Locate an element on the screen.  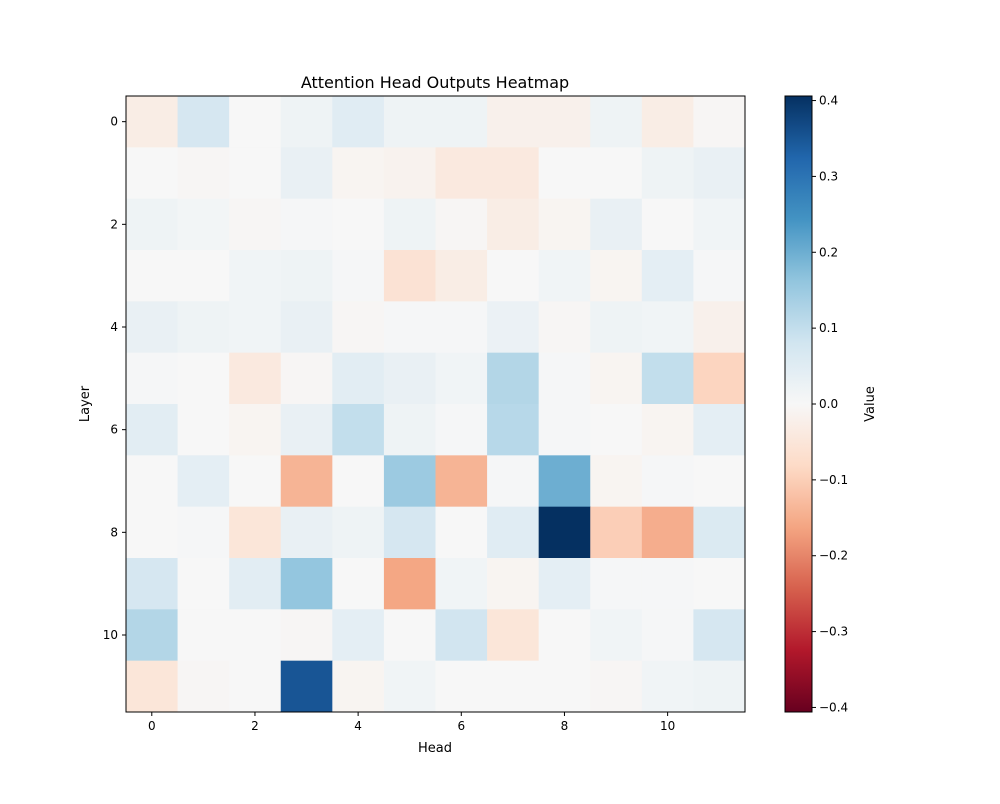
y-axis-label: Layer is located at coordinates (85, 403).